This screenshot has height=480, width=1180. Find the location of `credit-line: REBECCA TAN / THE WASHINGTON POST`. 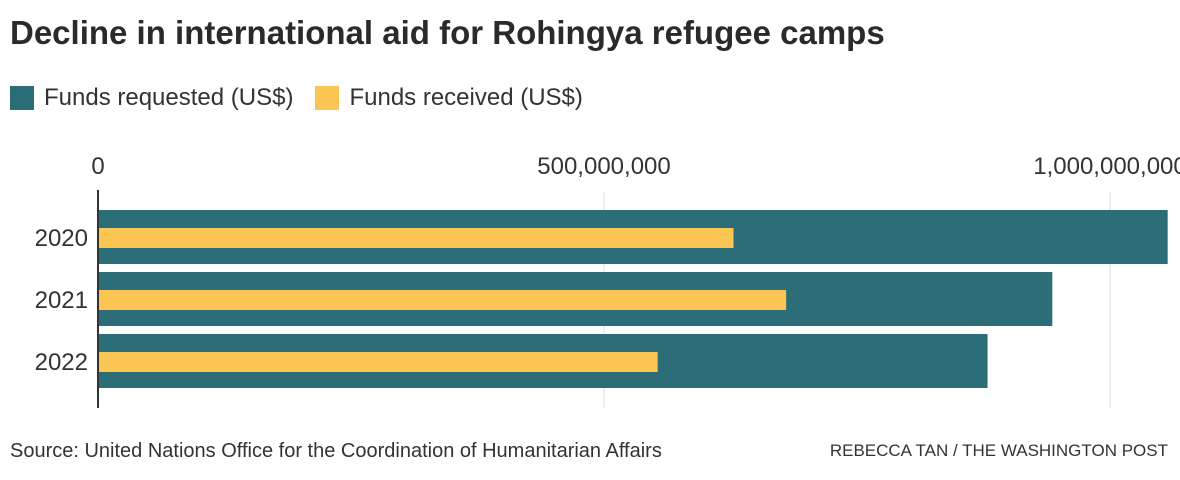

credit-line: REBECCA TAN / THE WASHINGTON POST is located at coordinates (998, 450).